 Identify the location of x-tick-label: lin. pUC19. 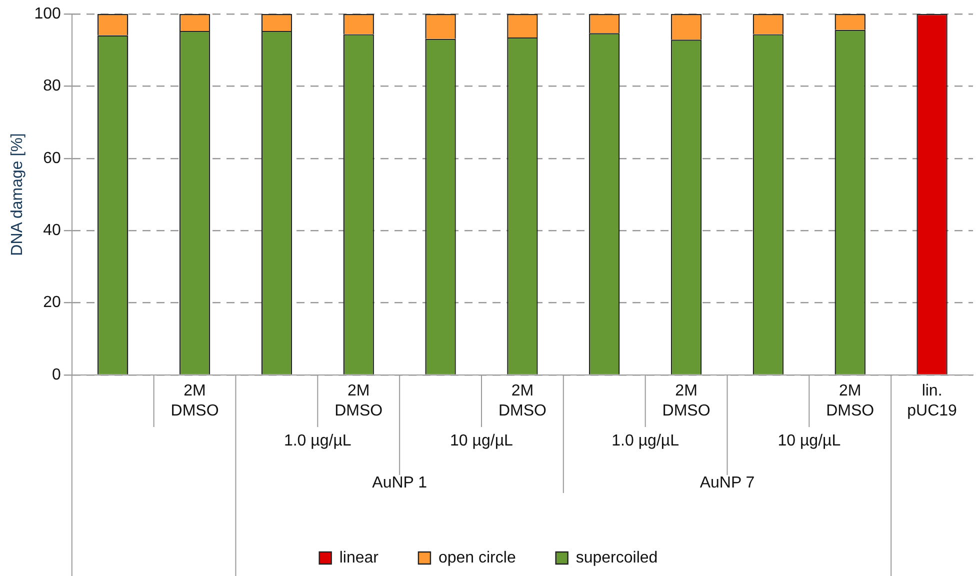
(932, 401).